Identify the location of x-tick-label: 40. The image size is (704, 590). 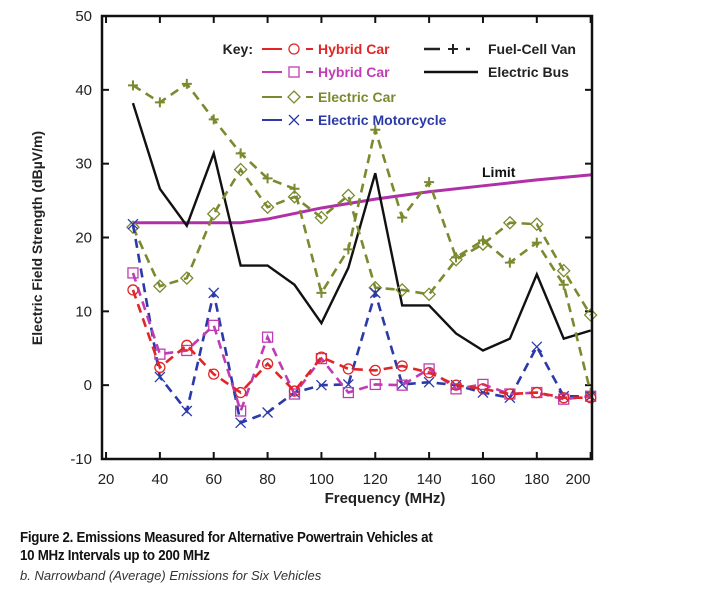
(160, 479).